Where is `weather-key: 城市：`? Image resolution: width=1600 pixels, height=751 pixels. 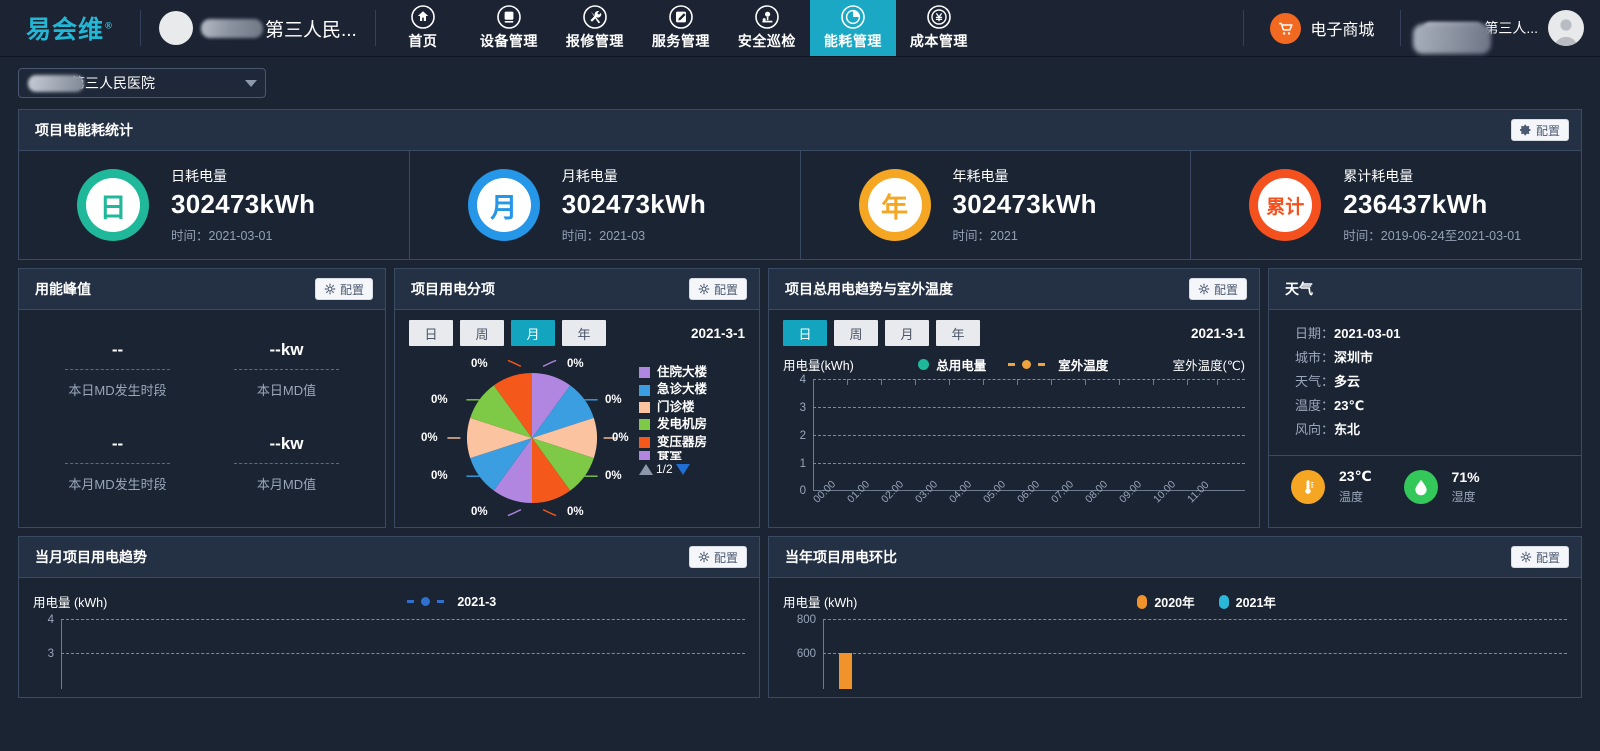
weather-key: 城市： is located at coordinates (1315, 357).